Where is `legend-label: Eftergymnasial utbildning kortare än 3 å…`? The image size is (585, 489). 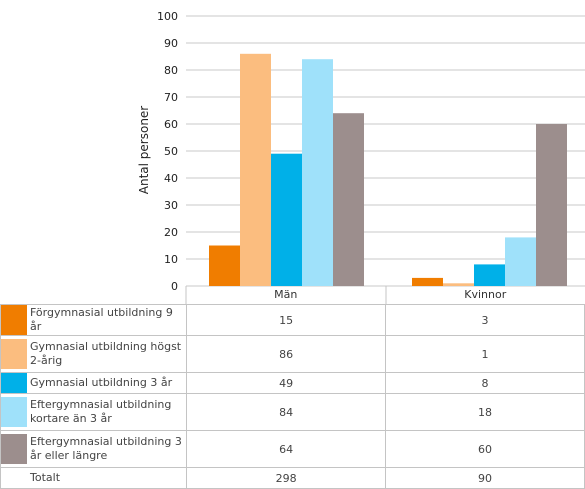
legend-label: Eftergymnasial utbildning kortare än 3 å… is located at coordinates (101, 411).